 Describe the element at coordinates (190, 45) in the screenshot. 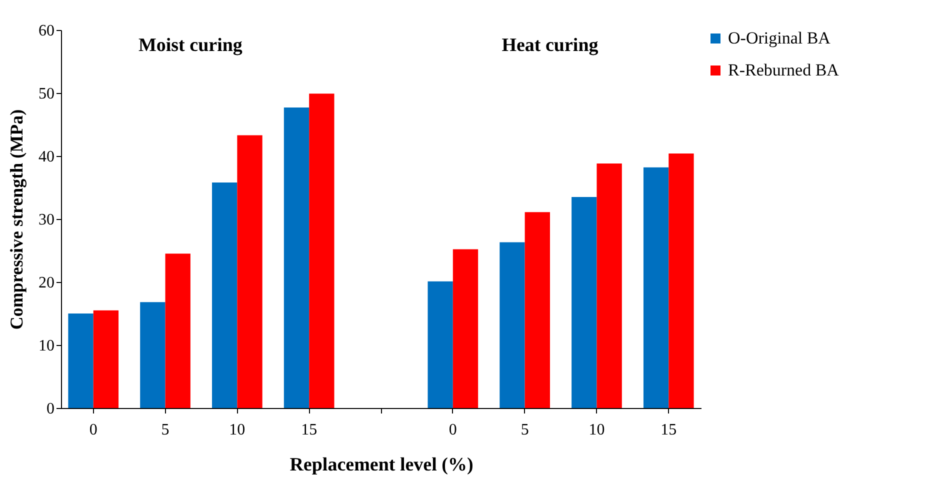

I see `annotation: Moist curing` at that location.